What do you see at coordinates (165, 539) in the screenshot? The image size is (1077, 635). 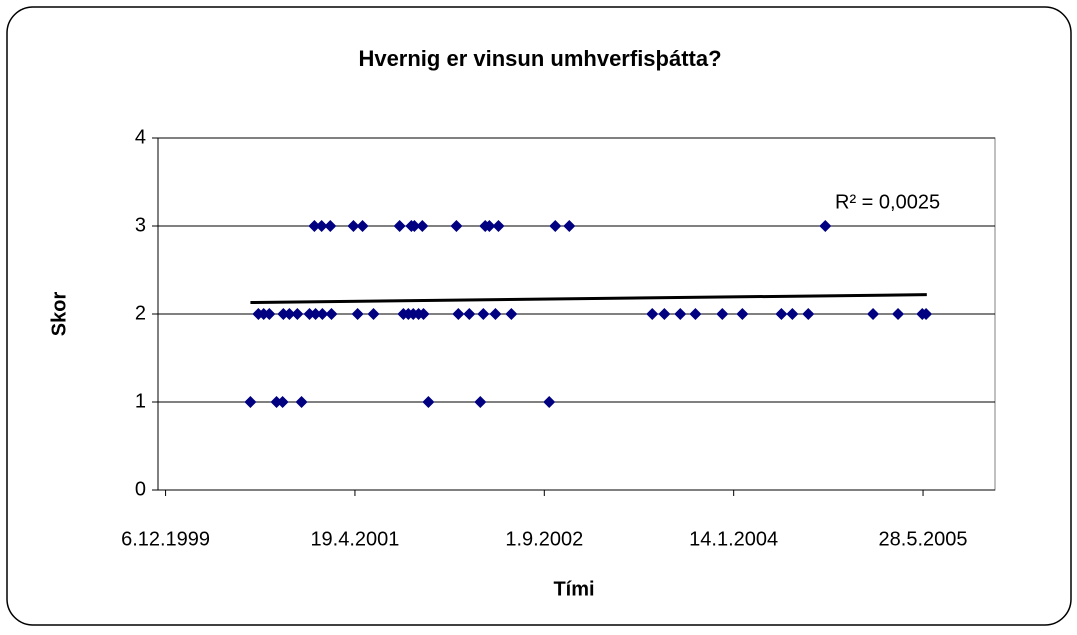 I see `x-tick-label: 6.12.1999` at bounding box center [165, 539].